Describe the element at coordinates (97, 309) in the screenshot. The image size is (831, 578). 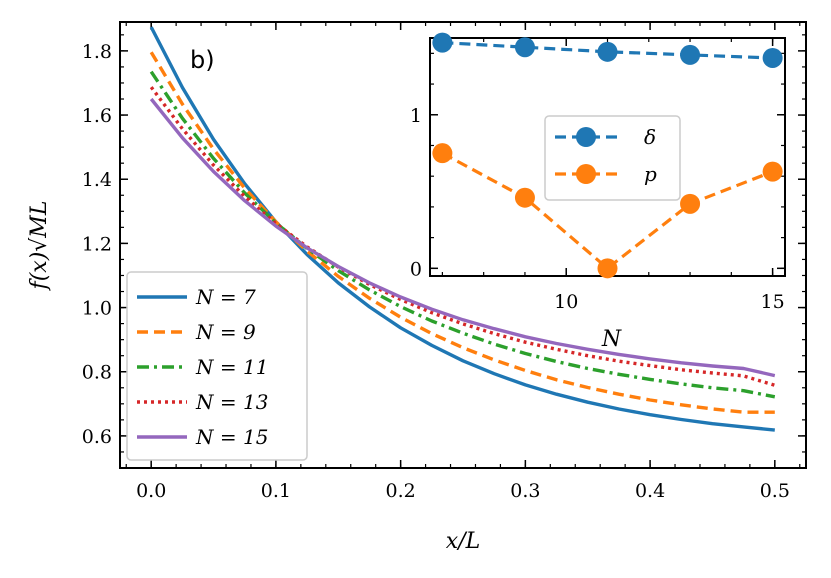
I see `y-tick-label: 1.0` at that location.